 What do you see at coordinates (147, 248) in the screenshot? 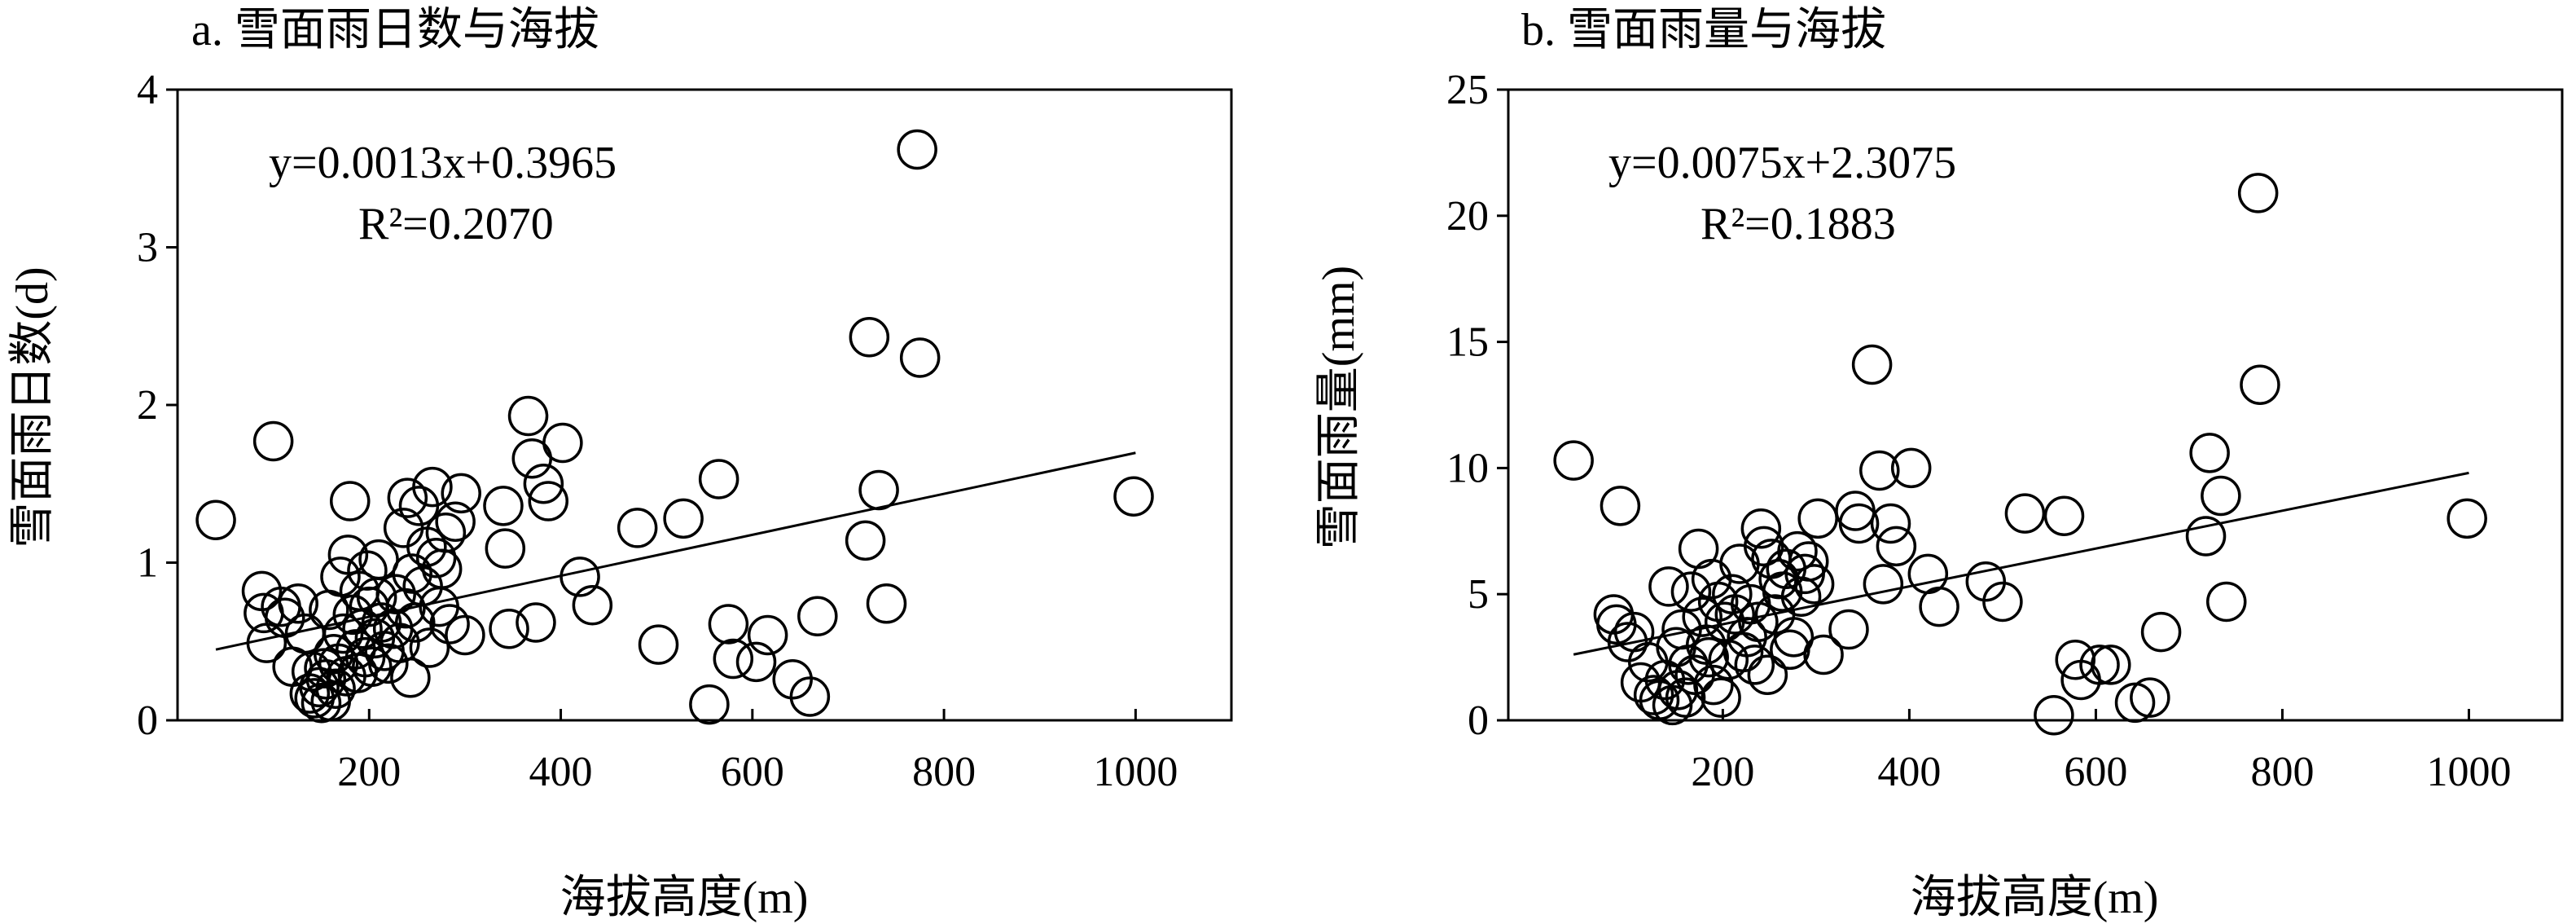
I see `panel-a-y-tick-label: 3` at bounding box center [147, 248].